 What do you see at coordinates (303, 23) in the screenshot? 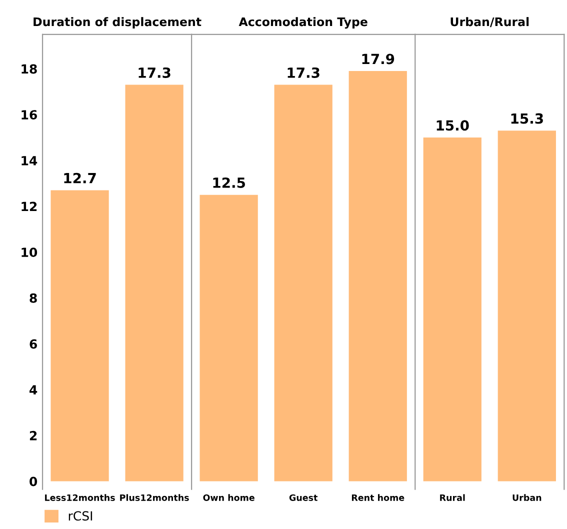
I see `chart-title: Accomodation Type` at bounding box center [303, 23].